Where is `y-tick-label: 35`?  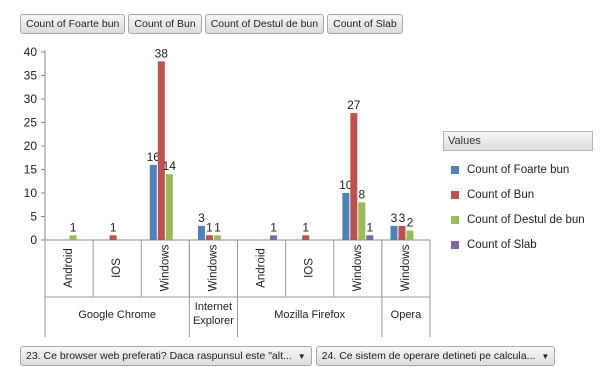 y-tick-label: 35 is located at coordinates (31, 76).